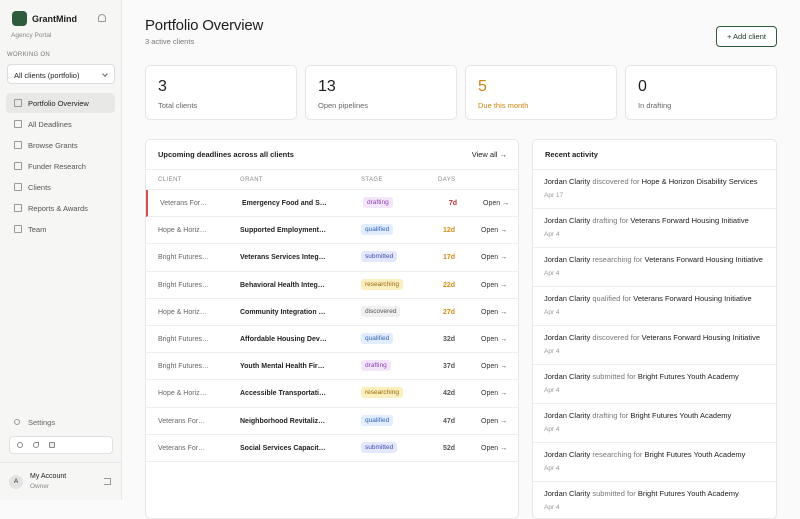 This screenshot has width=800, height=519. What do you see at coordinates (381, 92) in the screenshot?
I see `stat-card: 13 Open pipelines` at bounding box center [381, 92].